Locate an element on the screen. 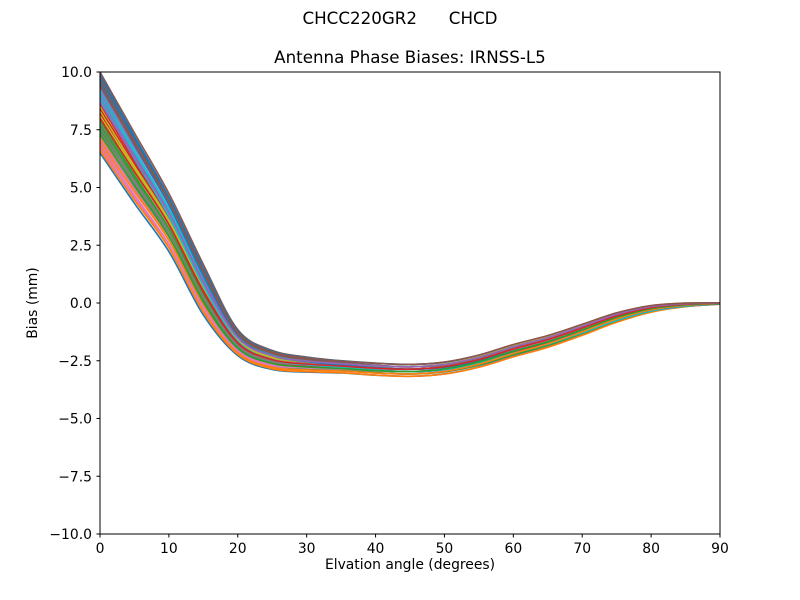 Image resolution: width=800 pixels, height=600 pixels. x-tick-label: 40 is located at coordinates (376, 549).